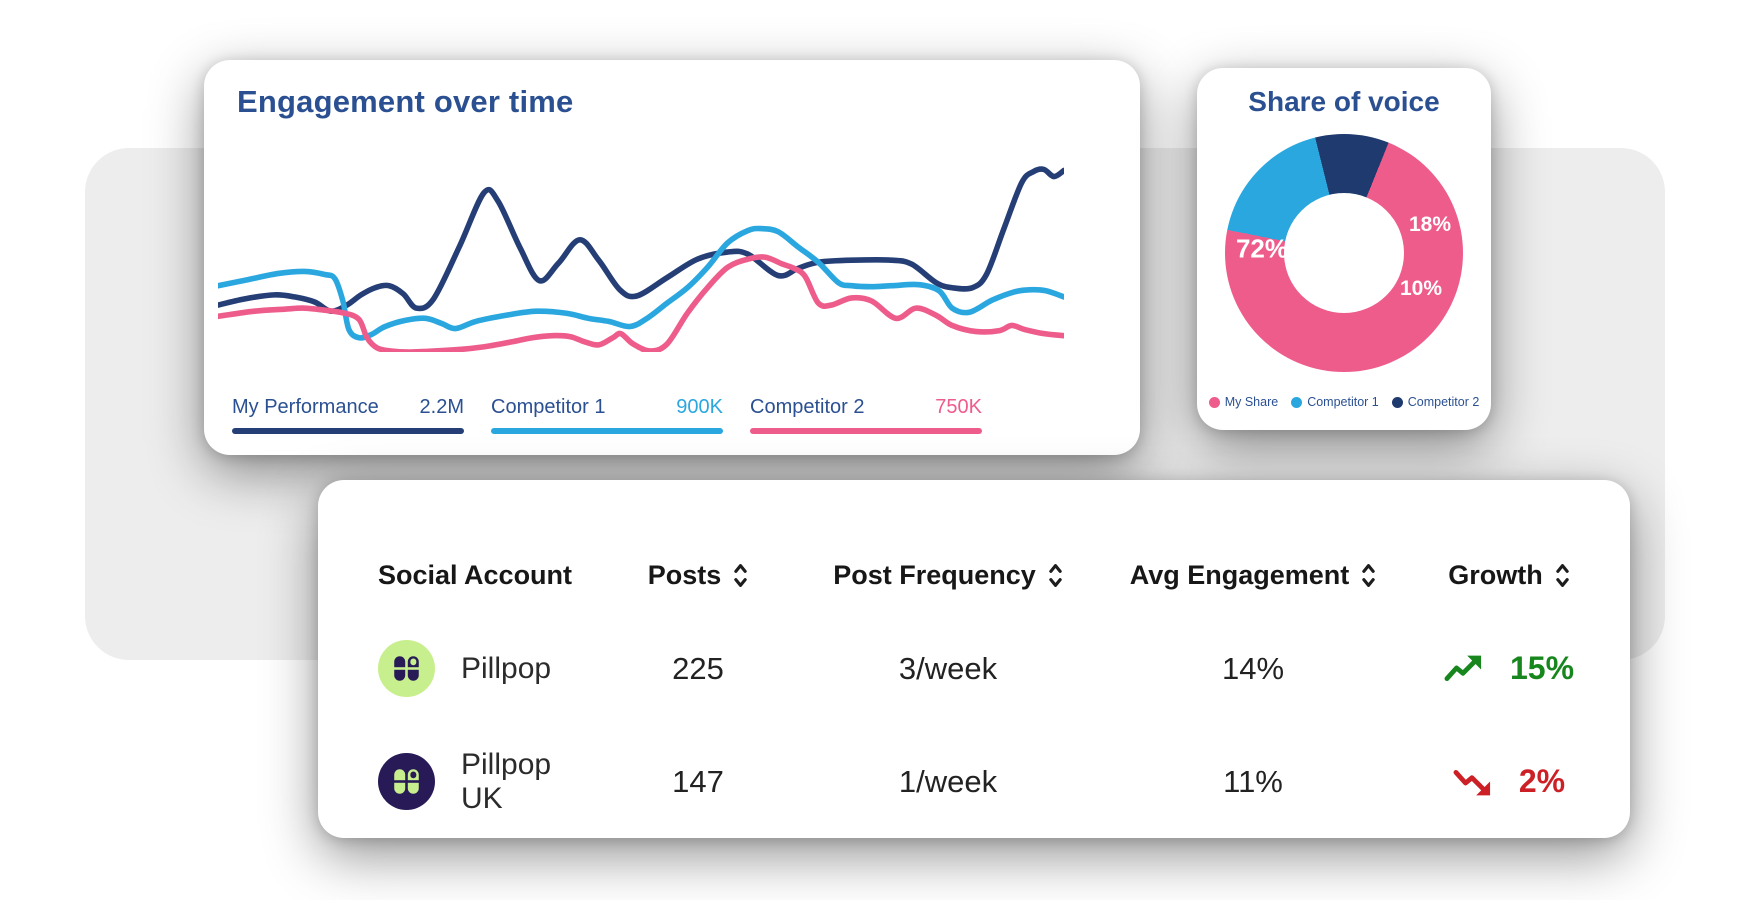 The width and height of the screenshot is (1740, 900). I want to click on legend-item-competitor-1: Competitor 1 900K, so click(607, 415).